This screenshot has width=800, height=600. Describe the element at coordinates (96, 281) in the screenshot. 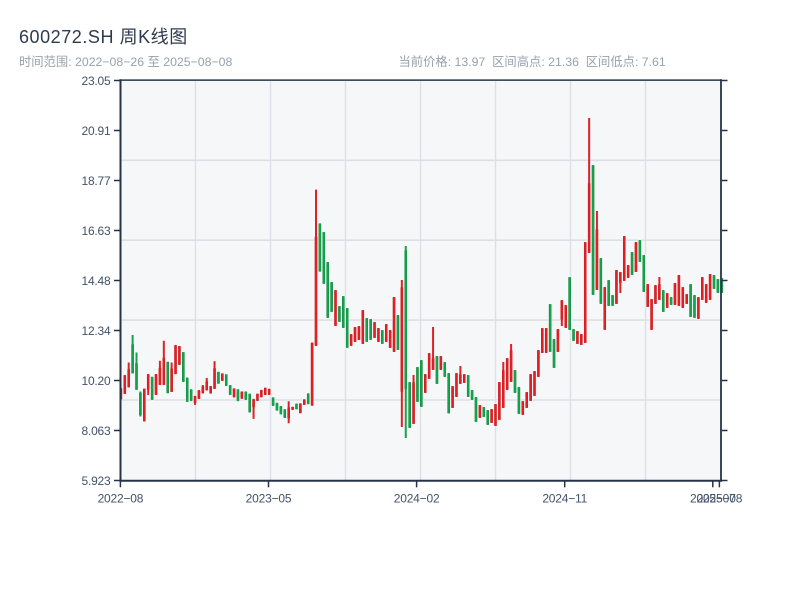

I see `svg-text: 14.48` at that location.